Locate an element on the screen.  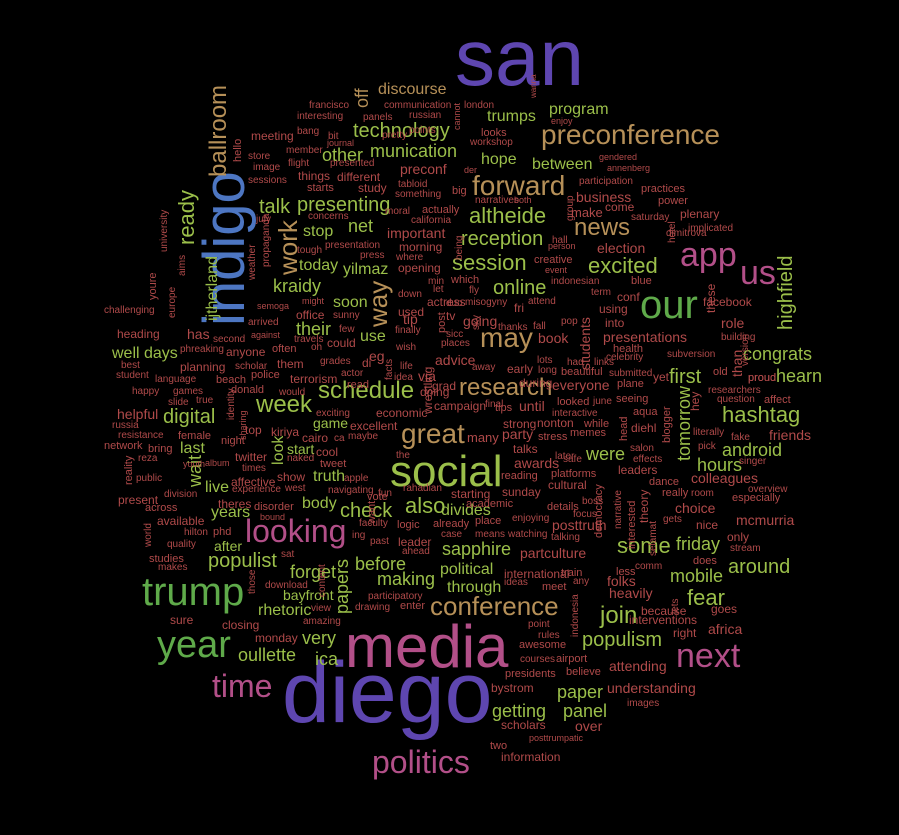
word-journal: journal is located at coordinates (341, 143).